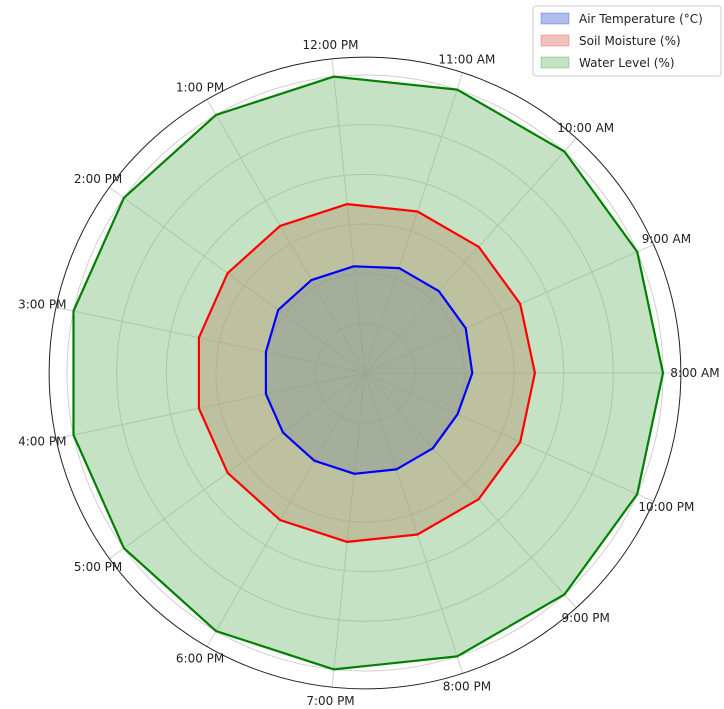 The width and height of the screenshot is (724, 709). Describe the element at coordinates (630, 41) in the screenshot. I see `legend-label: Soil Moisture (%)` at that location.